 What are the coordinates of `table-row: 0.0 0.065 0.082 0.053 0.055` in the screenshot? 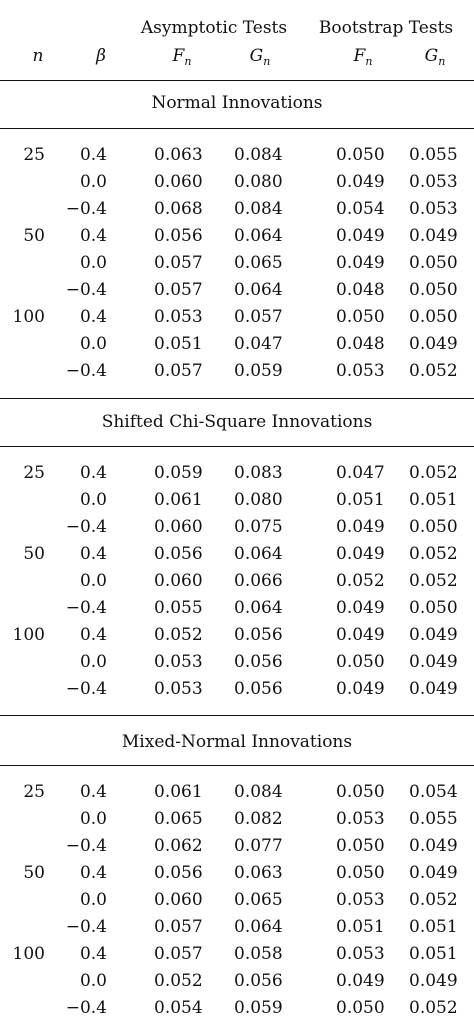 It's located at (237, 819).